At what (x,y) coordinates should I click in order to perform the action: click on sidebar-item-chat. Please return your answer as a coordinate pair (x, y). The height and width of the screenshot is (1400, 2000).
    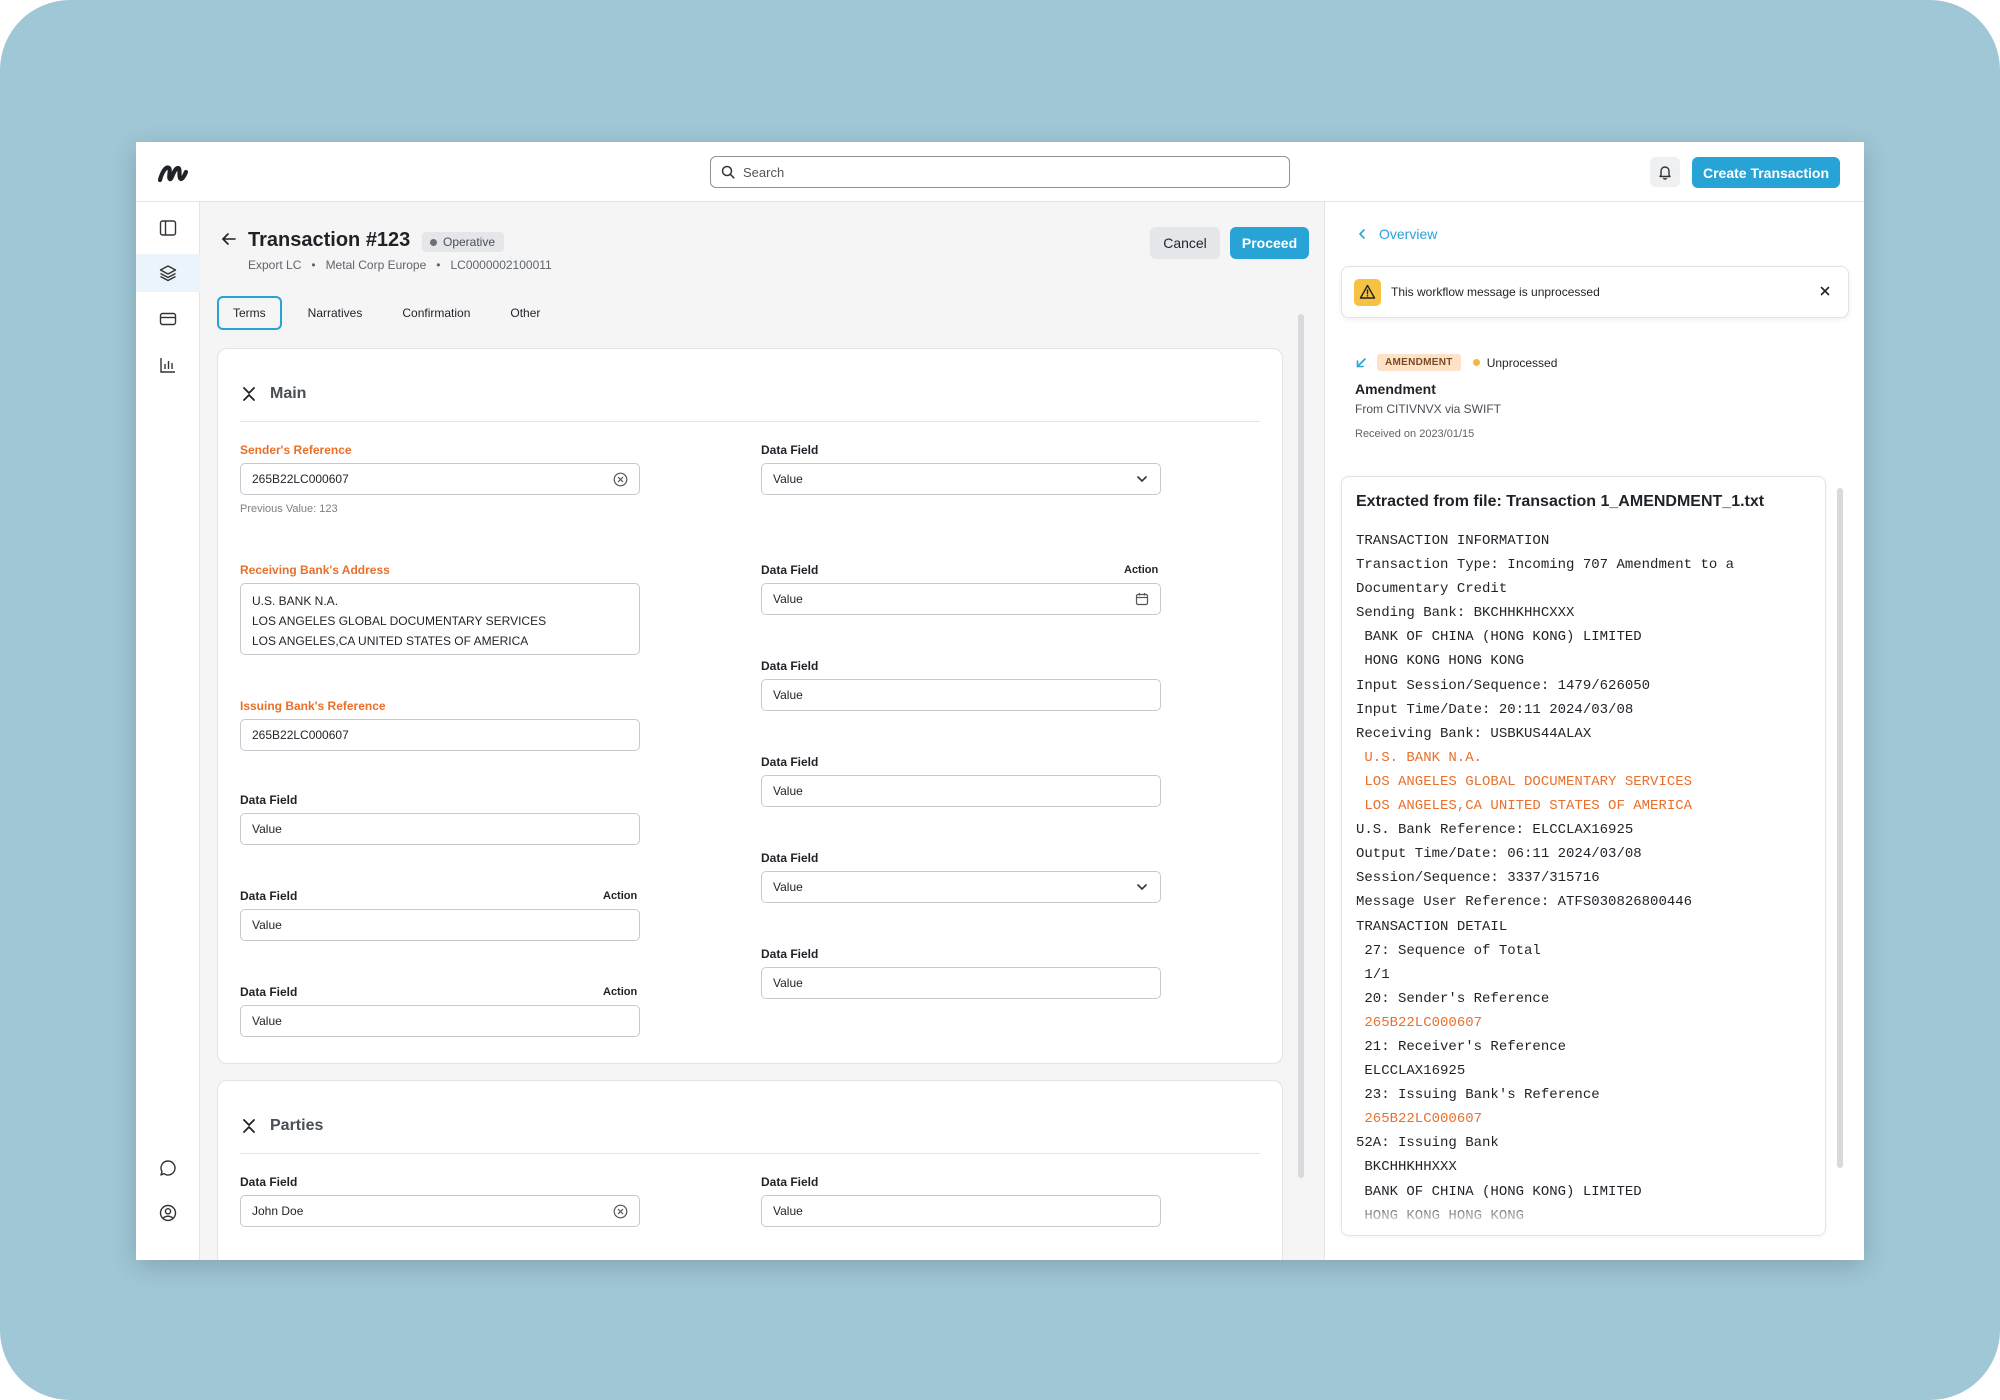
    Looking at the image, I should click on (168, 1168).